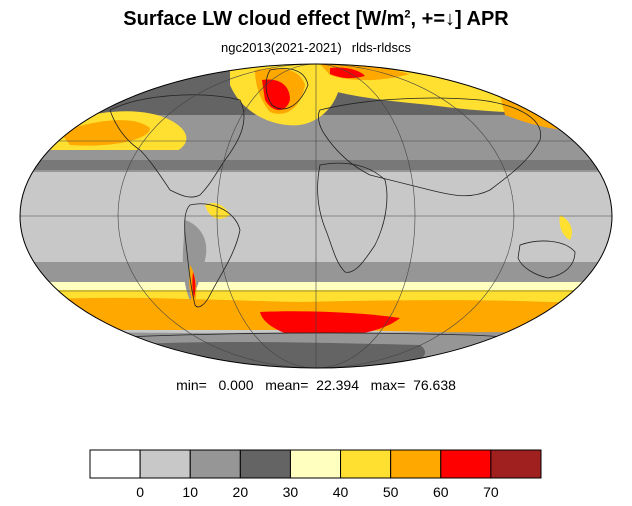 This screenshot has width=632, height=506. What do you see at coordinates (140, 492) in the screenshot?
I see `colorbar-tick-label: 0` at bounding box center [140, 492].